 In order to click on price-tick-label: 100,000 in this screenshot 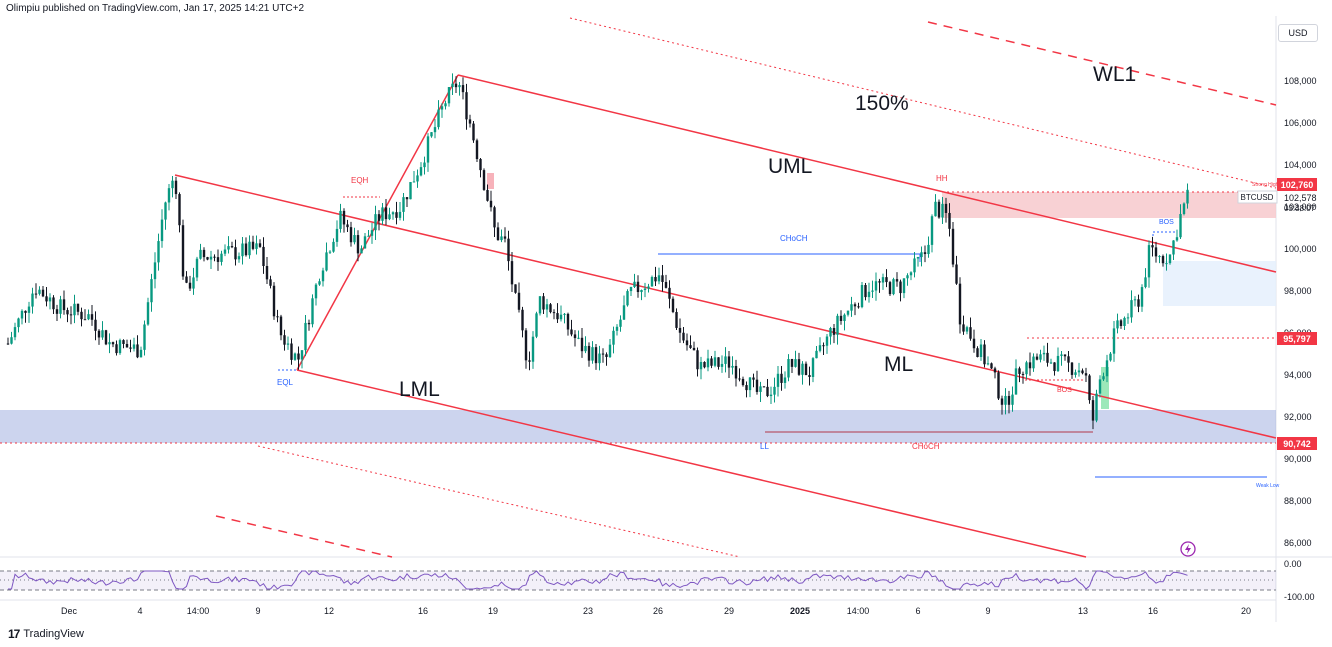, I will do `click(1300, 249)`.